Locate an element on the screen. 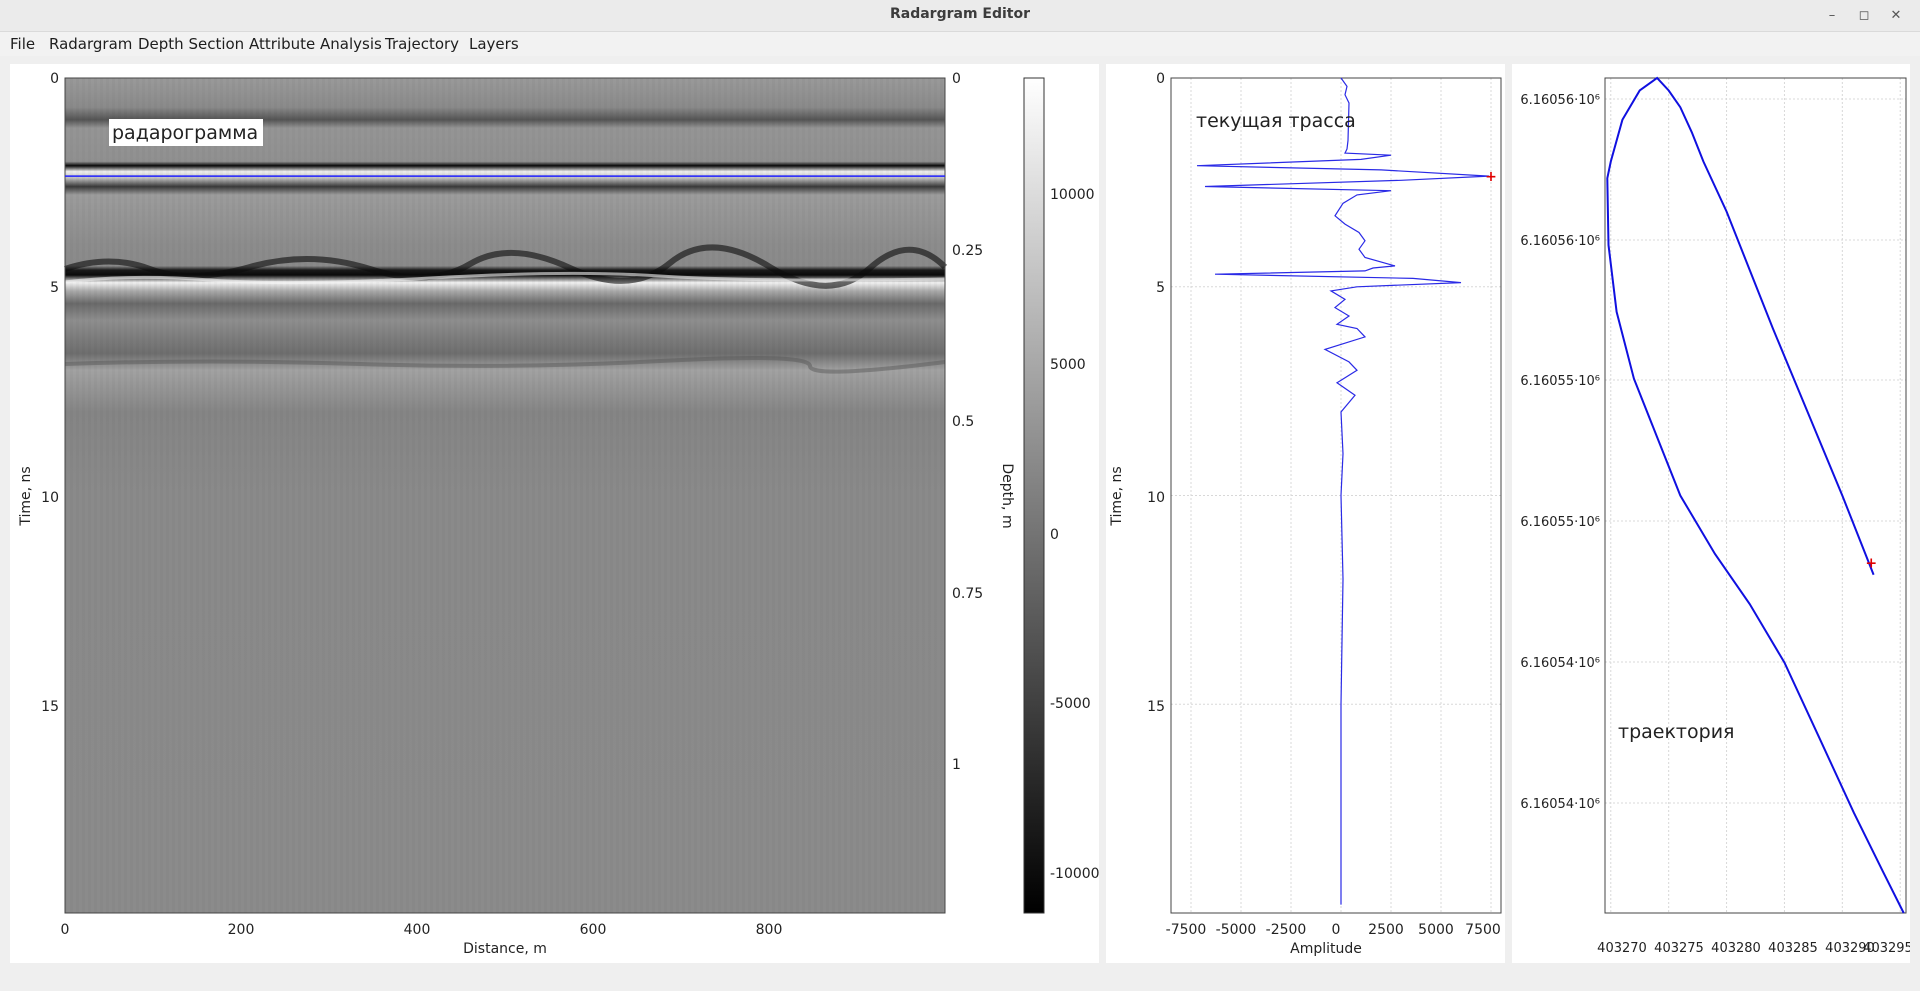  menu-attribute-analysis: Attribute Analysis is located at coordinates (315, 44).